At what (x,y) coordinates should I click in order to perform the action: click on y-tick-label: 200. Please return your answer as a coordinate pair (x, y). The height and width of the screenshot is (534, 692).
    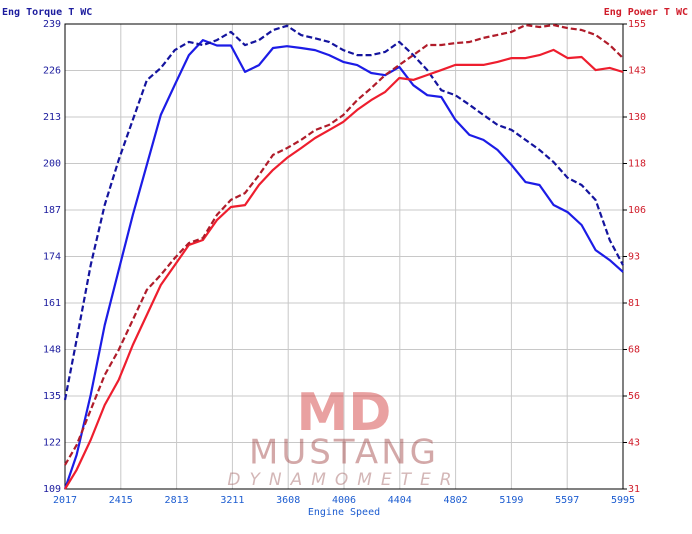
    Looking at the image, I should click on (52, 164).